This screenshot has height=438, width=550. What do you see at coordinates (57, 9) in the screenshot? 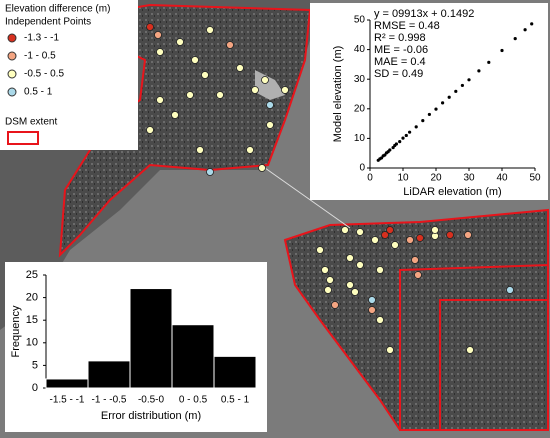
I see `legend-title: Elevation difference (m)` at bounding box center [57, 9].